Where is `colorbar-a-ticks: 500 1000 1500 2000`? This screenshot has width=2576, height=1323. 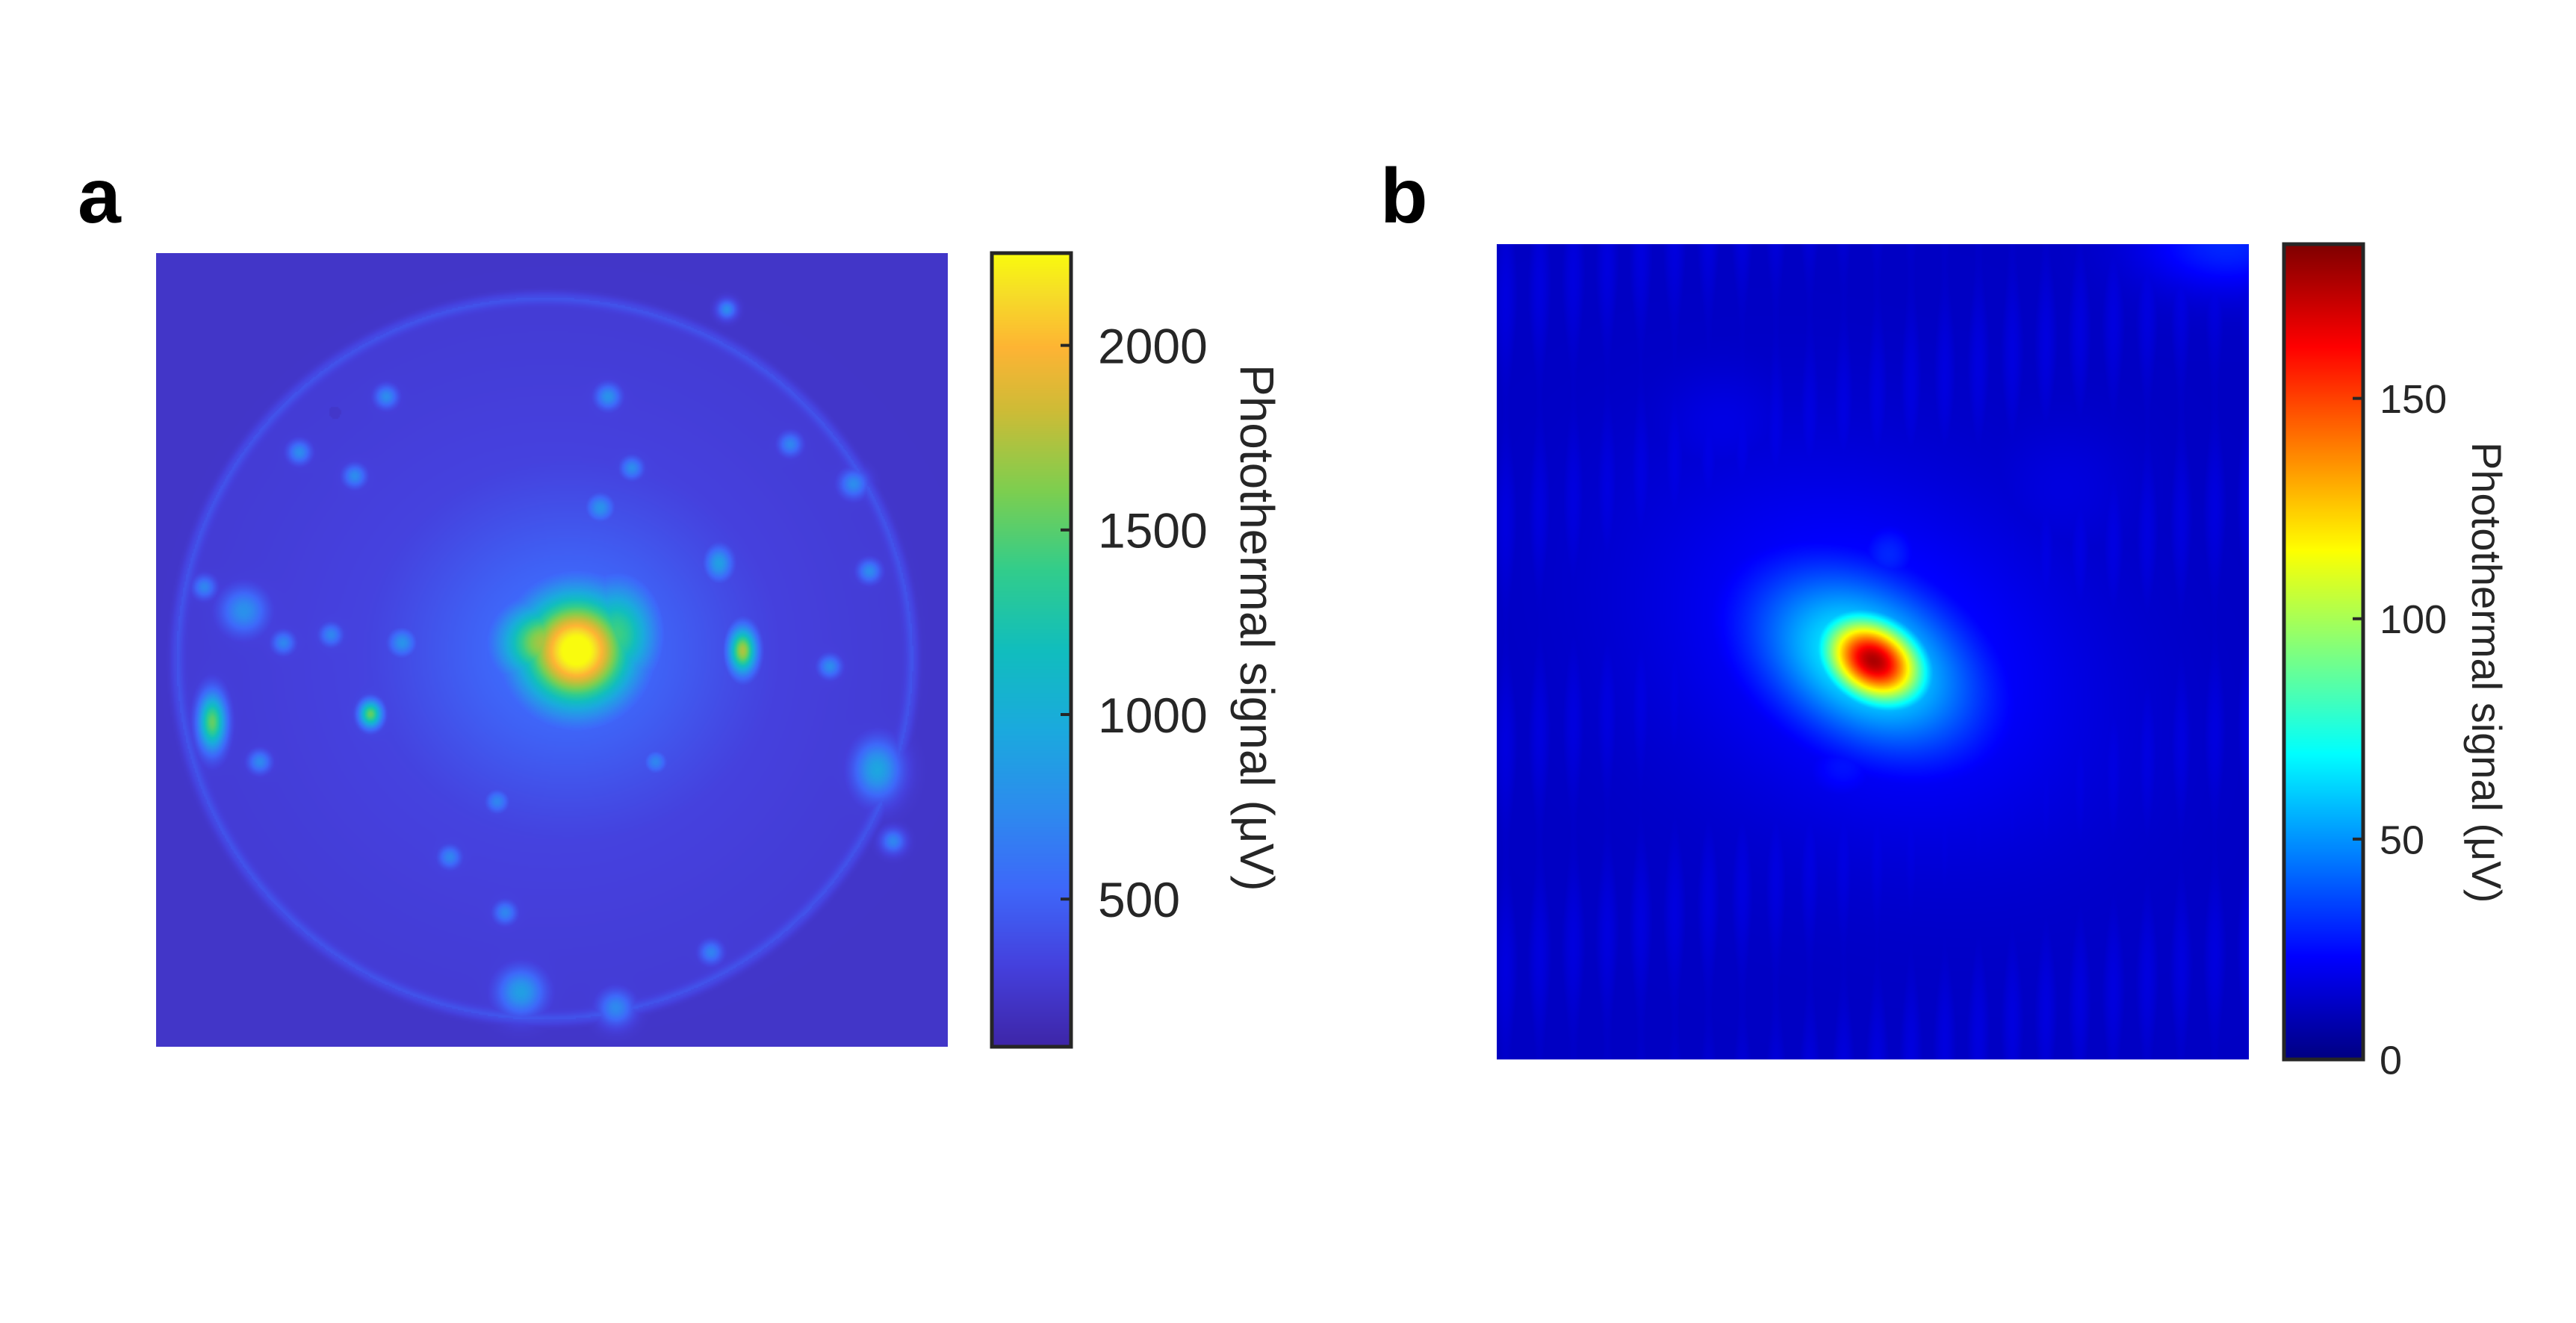 colorbar-a-ticks: 500 1000 1500 2000 is located at coordinates (1134, 622).